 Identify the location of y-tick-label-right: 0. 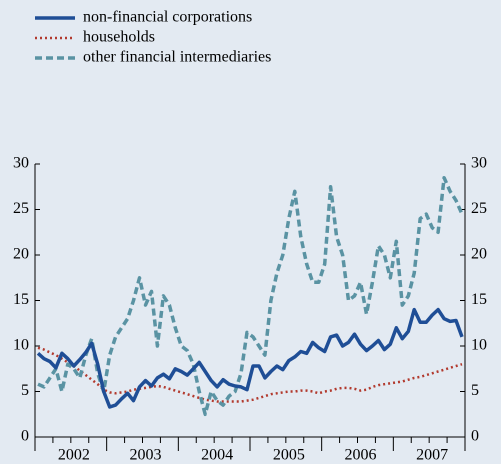
(475, 436).